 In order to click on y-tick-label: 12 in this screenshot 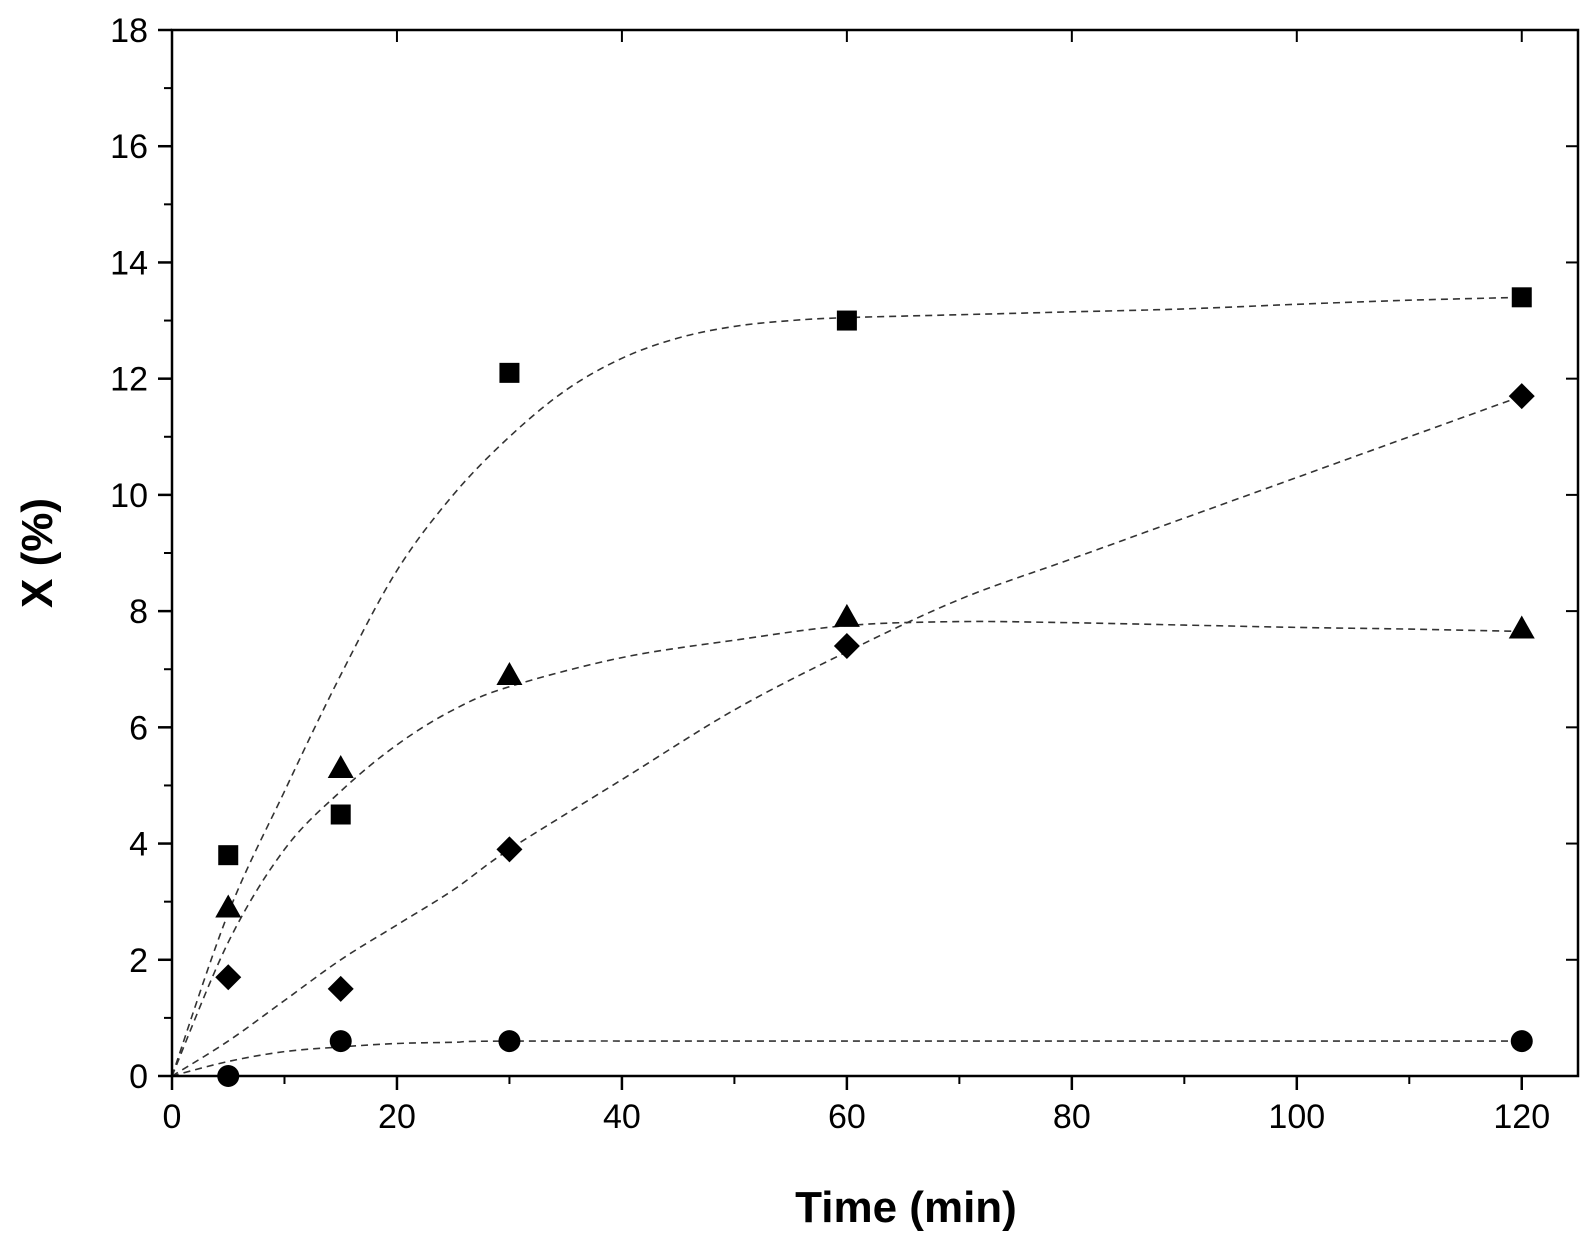, I will do `click(129, 380)`.